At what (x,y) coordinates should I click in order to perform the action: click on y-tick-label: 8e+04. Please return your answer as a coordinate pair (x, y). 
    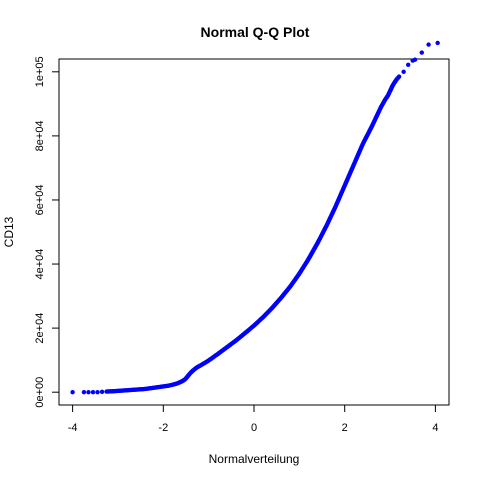
    Looking at the image, I should click on (40, 135).